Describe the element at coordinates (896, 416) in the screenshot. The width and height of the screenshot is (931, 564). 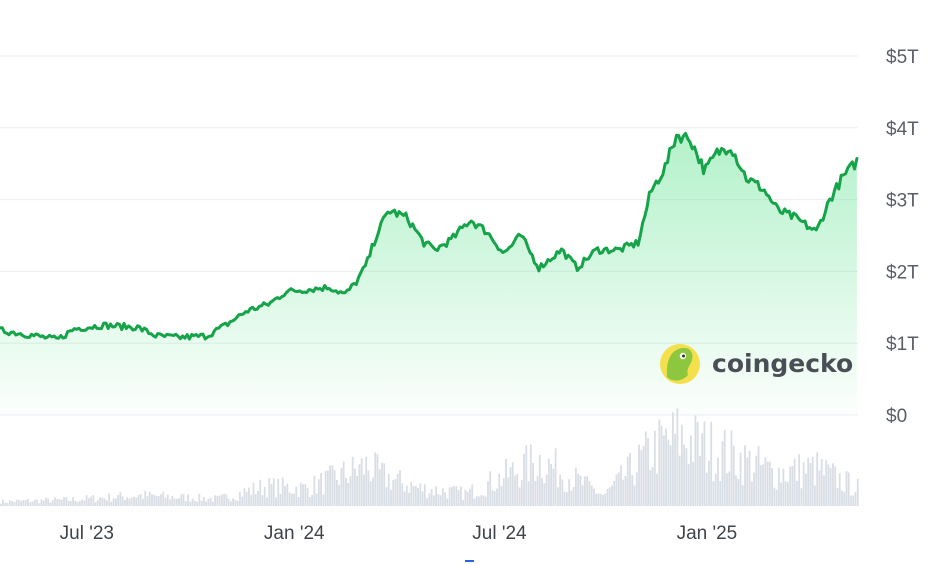
I see `y-tick-label: $0` at that location.